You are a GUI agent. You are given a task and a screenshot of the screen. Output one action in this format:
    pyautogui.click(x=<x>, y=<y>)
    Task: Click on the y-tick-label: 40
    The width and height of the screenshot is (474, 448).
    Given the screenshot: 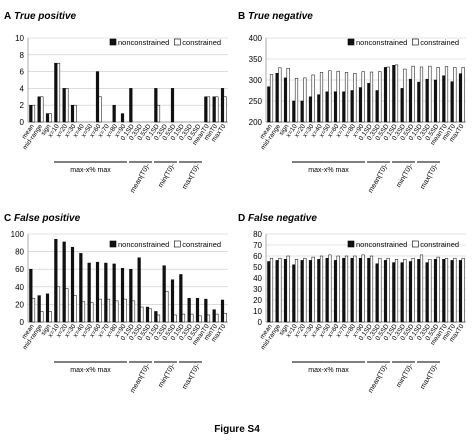 What is the action you would take?
    pyautogui.click(x=257, y=278)
    